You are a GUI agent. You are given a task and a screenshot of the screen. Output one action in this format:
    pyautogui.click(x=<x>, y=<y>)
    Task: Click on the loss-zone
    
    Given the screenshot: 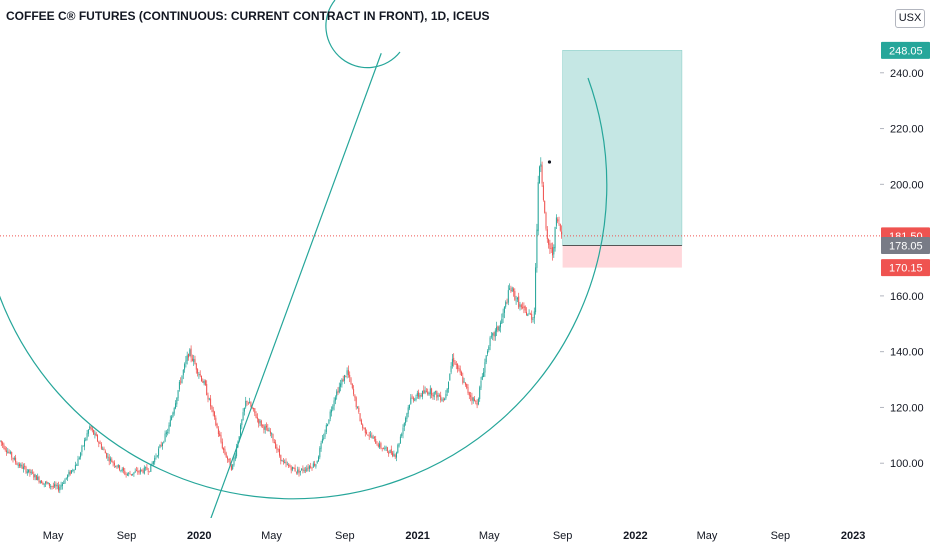 What is the action you would take?
    pyautogui.click(x=622, y=256)
    